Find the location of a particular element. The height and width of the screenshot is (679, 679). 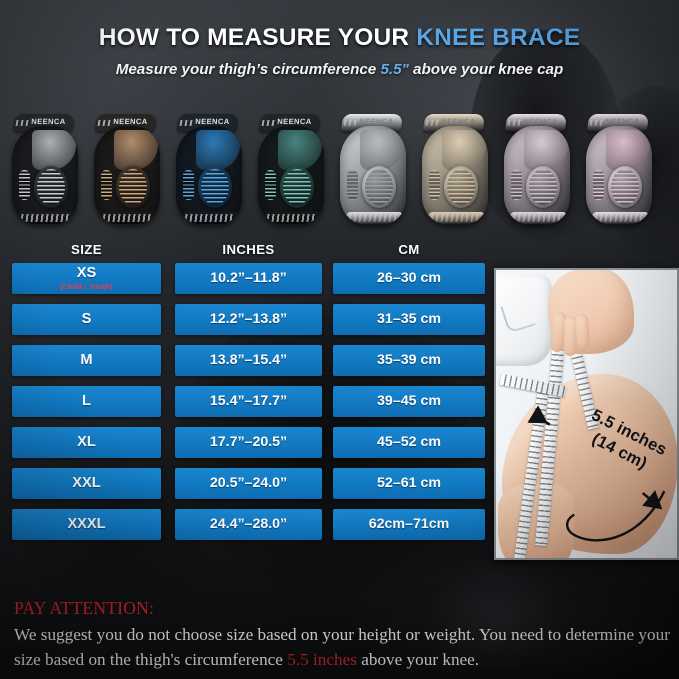

size-cell: XXXL is located at coordinates (86, 524).